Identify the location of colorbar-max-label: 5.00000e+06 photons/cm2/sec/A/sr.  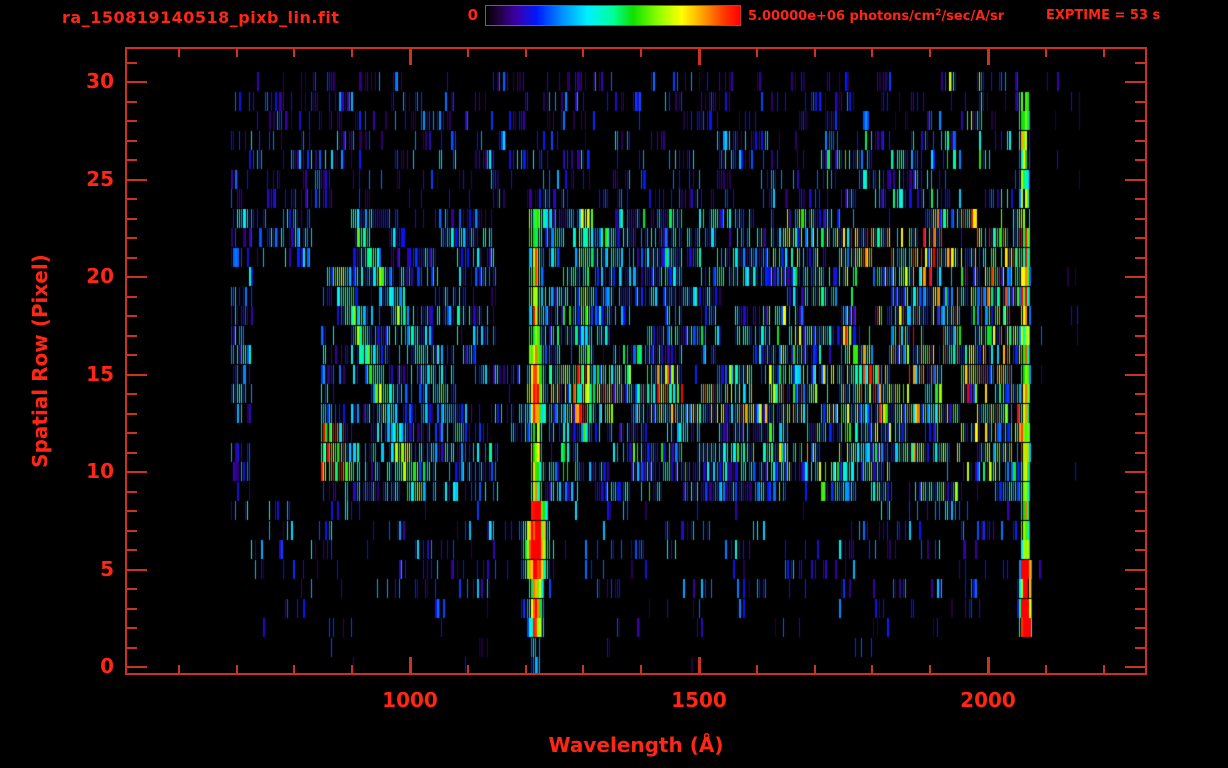
(876, 16).